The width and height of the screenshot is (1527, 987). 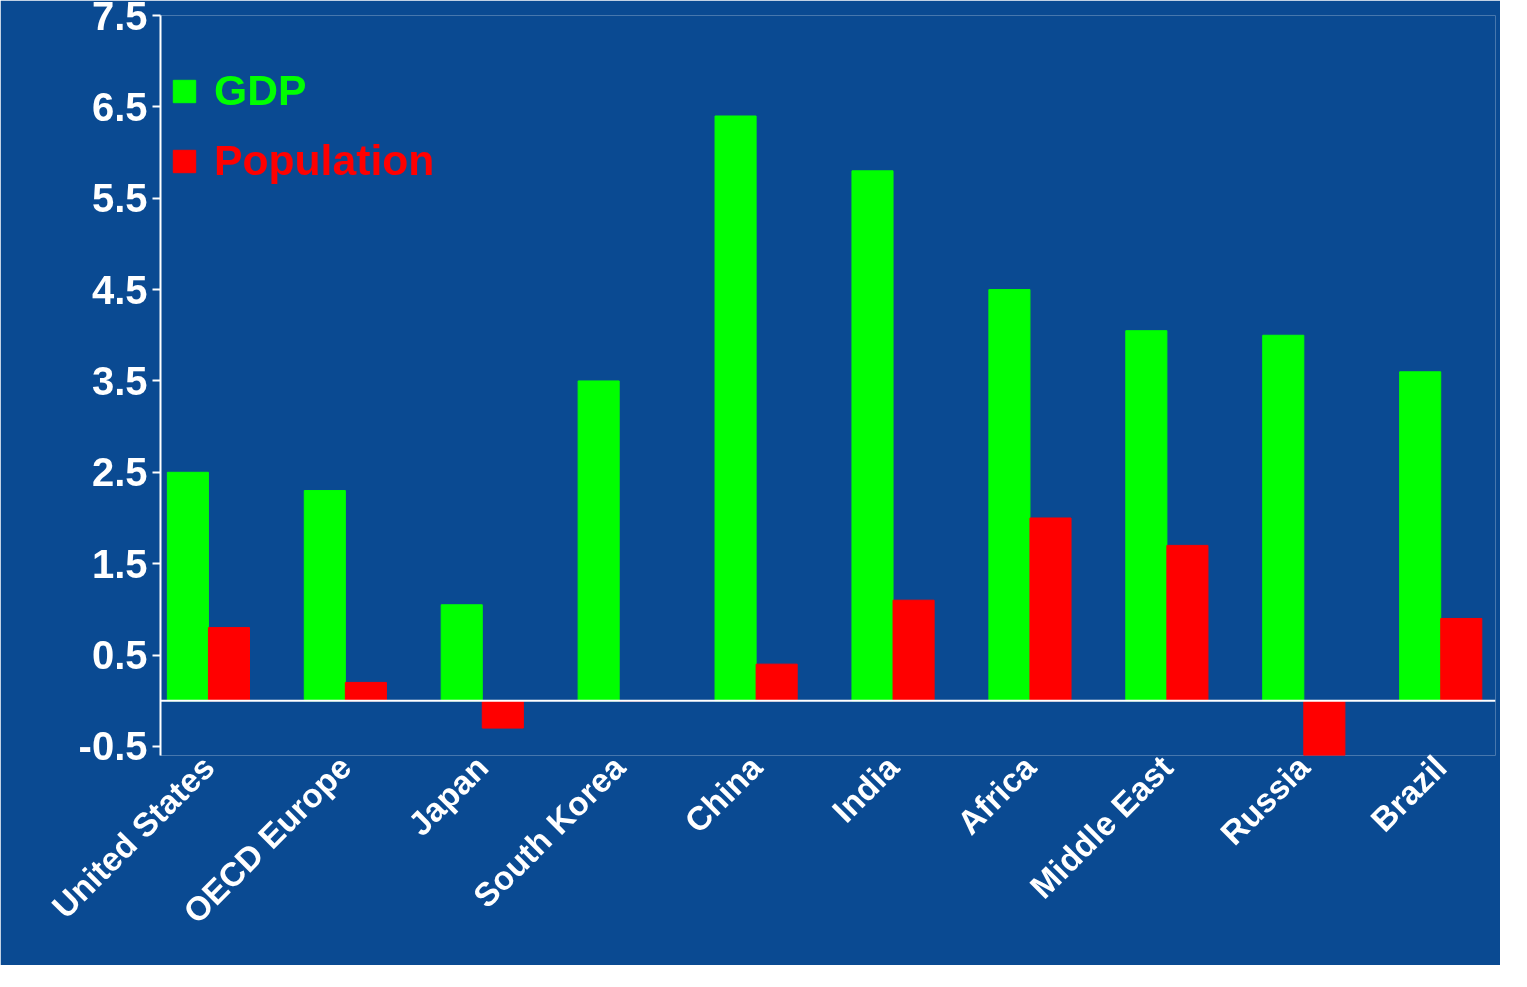 What do you see at coordinates (119, 19) in the screenshot?
I see `y-tick-label: 7.5` at bounding box center [119, 19].